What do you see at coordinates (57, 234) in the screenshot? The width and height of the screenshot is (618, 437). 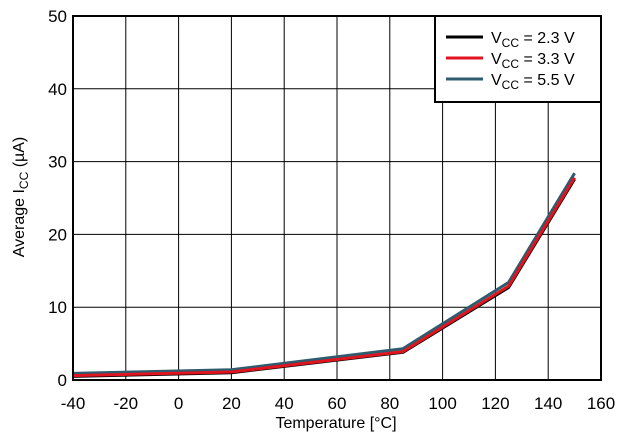 I see `y-tick-label: 20` at bounding box center [57, 234].